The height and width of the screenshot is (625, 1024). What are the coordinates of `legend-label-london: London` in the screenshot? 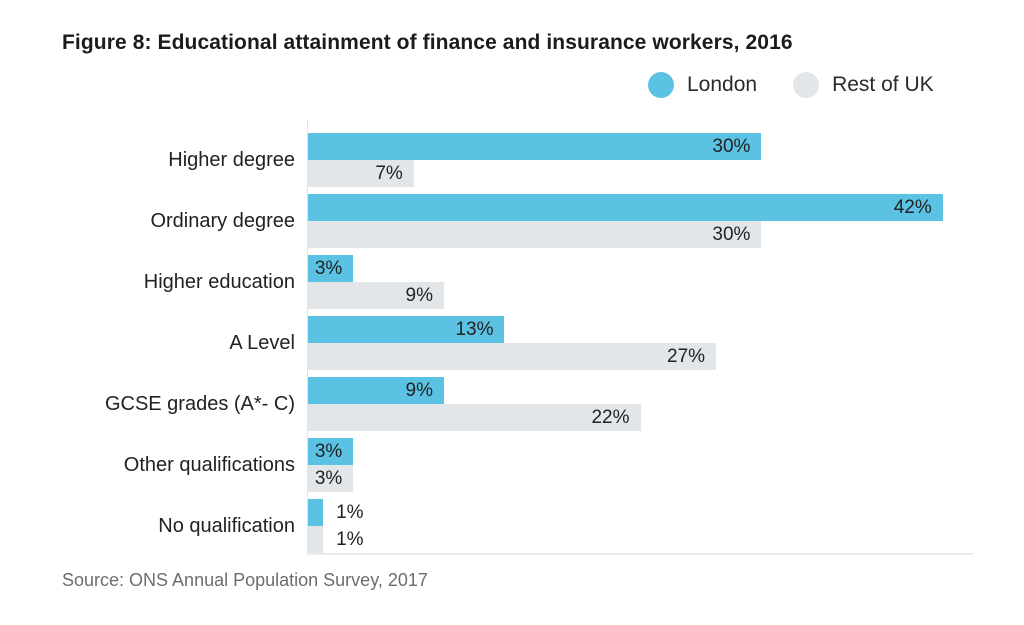 It's located at (722, 84).